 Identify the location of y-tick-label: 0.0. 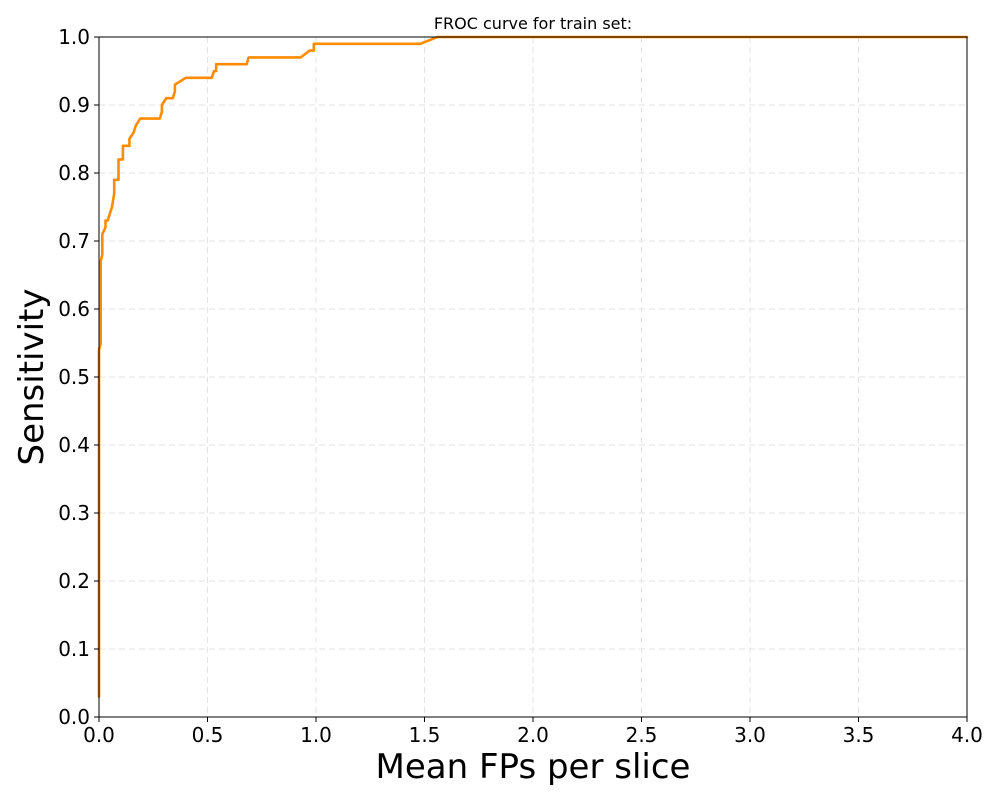
(74, 717).